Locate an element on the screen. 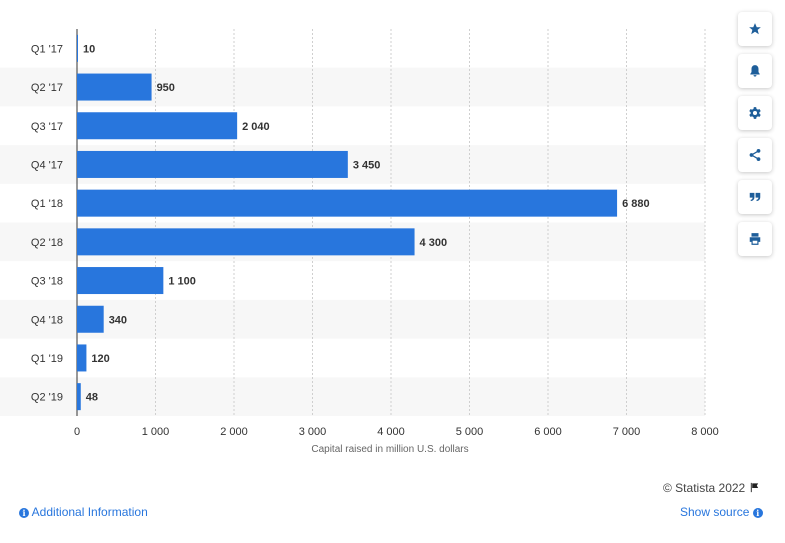 The height and width of the screenshot is (543, 785). copyright-text: © Statista 2022 is located at coordinates (704, 488).